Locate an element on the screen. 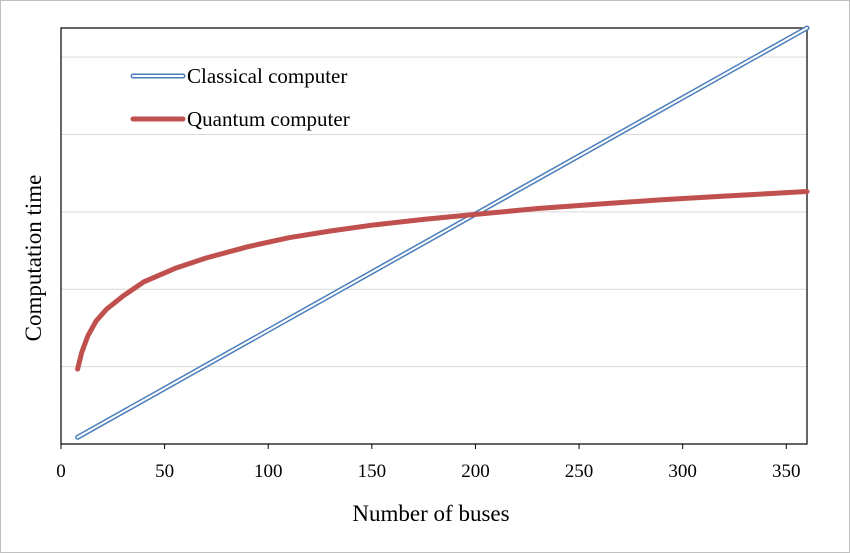 The width and height of the screenshot is (850, 553). x-tick-label-7: 350 is located at coordinates (786, 471).